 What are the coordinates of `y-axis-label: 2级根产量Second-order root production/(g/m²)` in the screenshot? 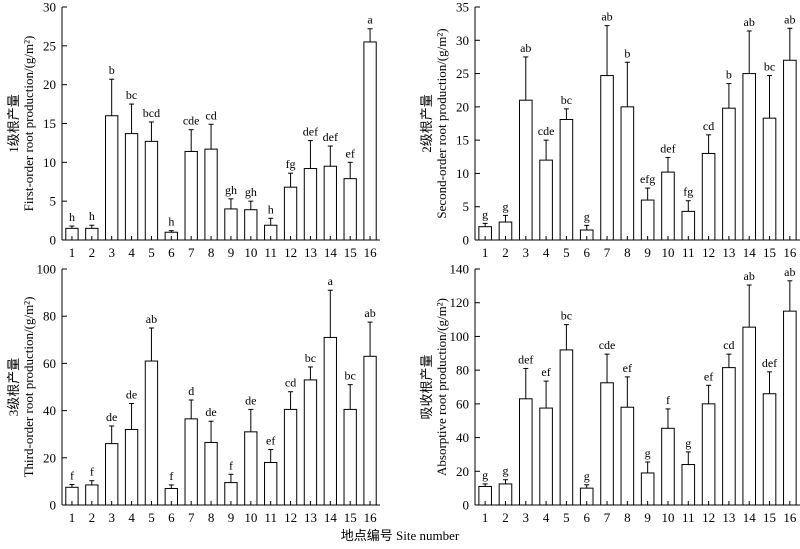 It's located at (434, 123).